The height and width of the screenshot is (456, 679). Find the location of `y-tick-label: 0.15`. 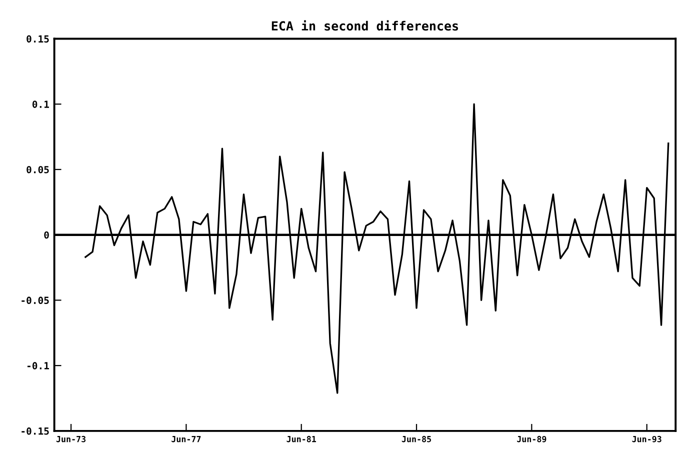

y-tick-label: 0.15 is located at coordinates (37, 39).